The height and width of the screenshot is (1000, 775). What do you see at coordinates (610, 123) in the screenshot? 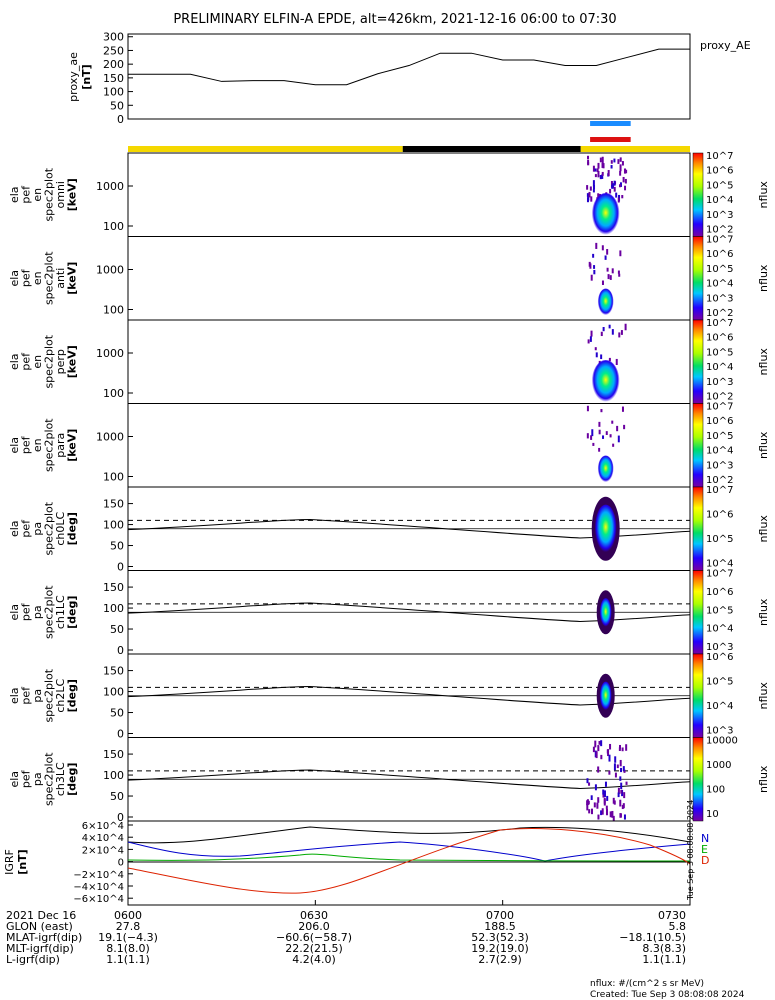
I see `science-zone-blue-bar` at bounding box center [610, 123].